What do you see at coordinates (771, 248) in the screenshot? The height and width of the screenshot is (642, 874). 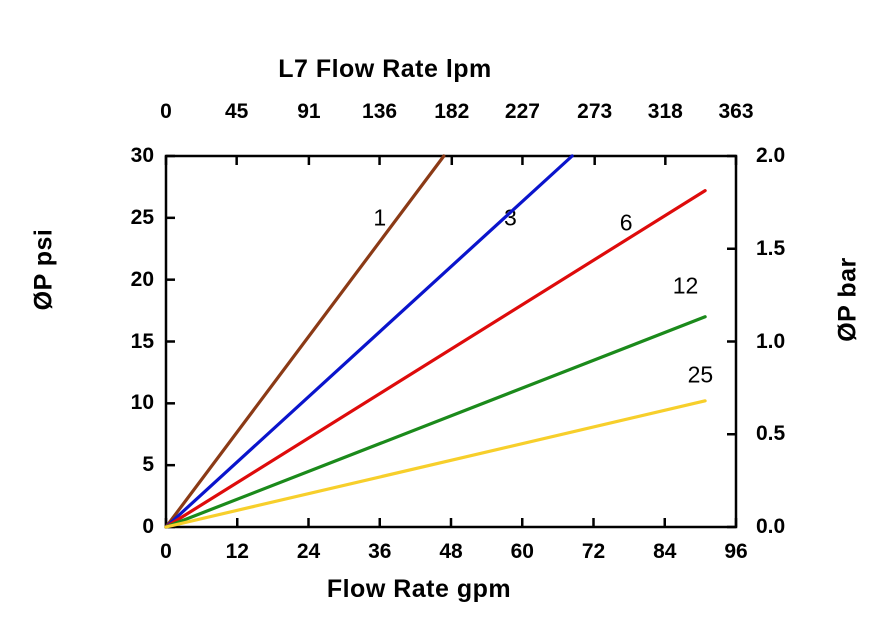 I see `right-tick-label-3: 1.5` at bounding box center [771, 248].